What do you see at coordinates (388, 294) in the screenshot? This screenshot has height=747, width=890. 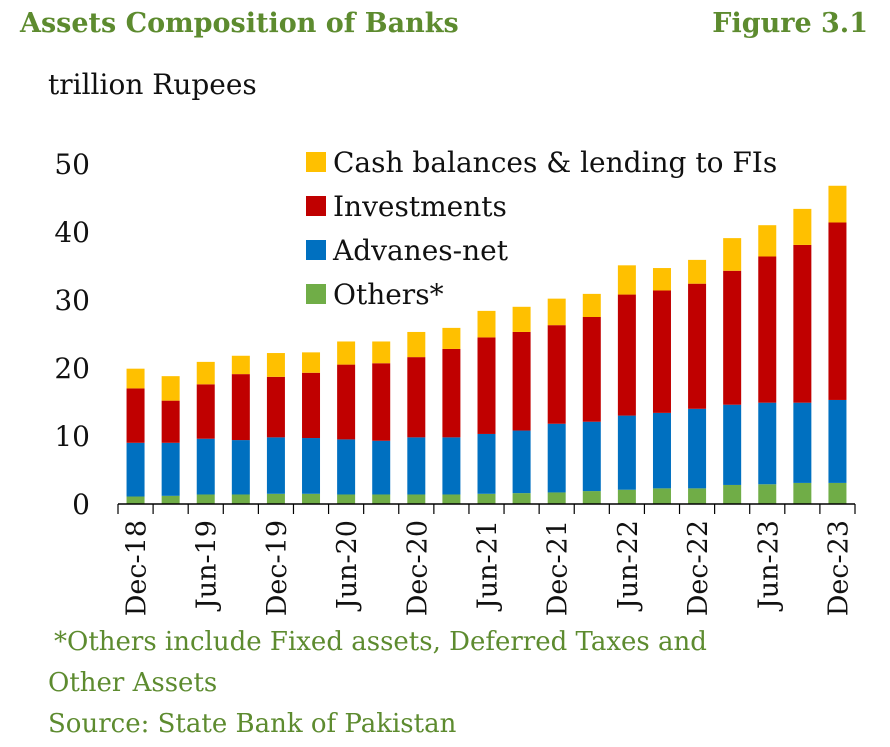 I see `legend-label: Others*` at bounding box center [388, 294].